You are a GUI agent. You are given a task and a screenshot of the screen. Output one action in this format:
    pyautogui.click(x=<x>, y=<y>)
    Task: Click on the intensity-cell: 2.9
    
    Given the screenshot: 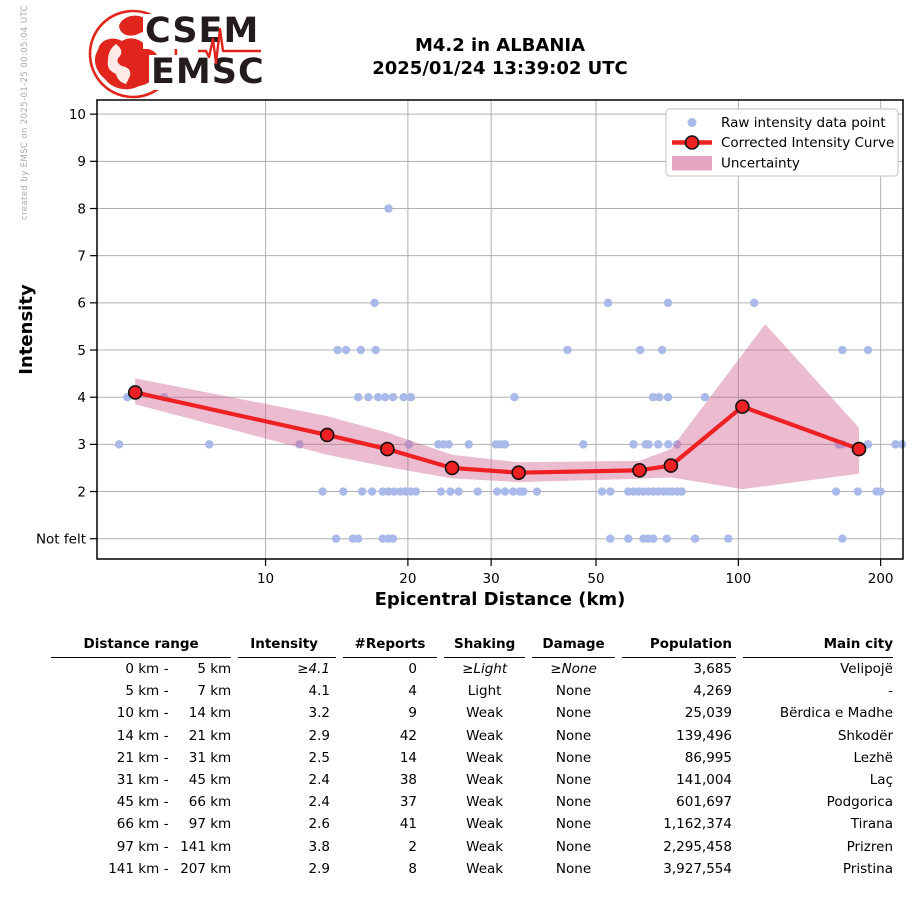 What is the action you would take?
    pyautogui.click(x=319, y=735)
    